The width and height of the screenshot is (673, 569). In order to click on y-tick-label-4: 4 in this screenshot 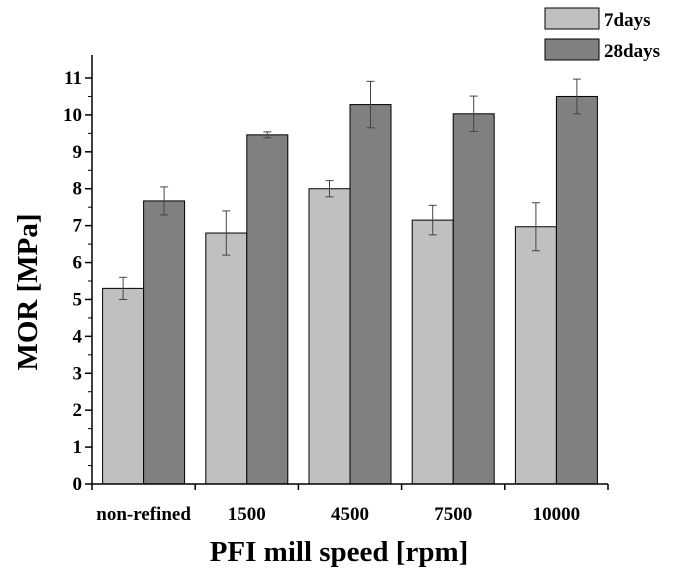, I will do `click(78, 336)`.